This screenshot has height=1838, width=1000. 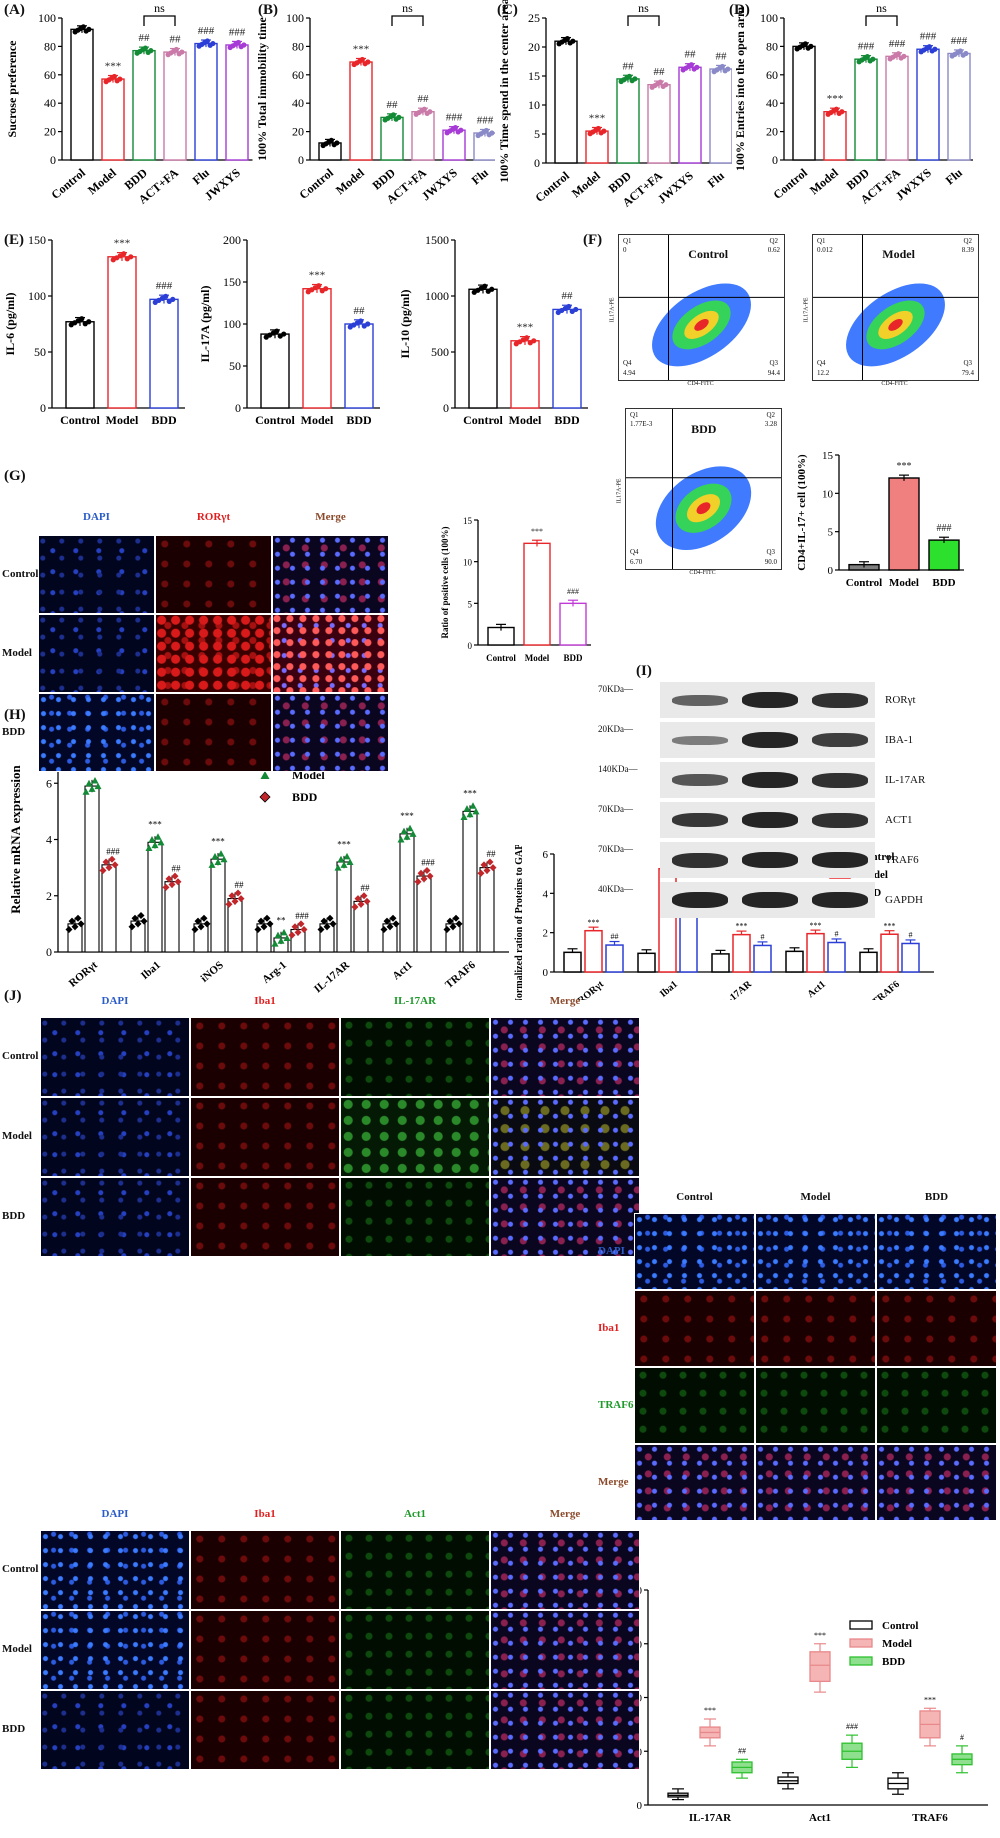 I want to click on y-axis-label: 100% Total immobility time, so click(x=262, y=88).